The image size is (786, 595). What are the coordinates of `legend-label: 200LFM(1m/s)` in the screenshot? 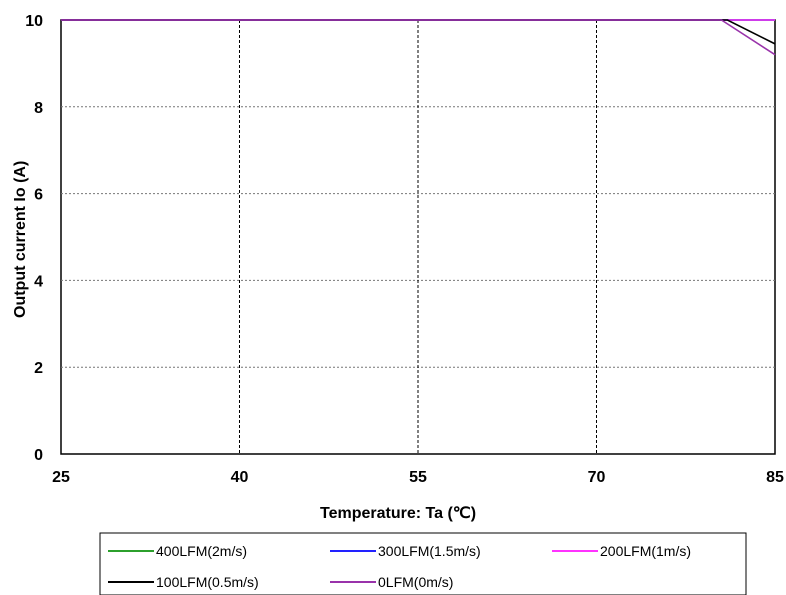 It's located at (645, 551).